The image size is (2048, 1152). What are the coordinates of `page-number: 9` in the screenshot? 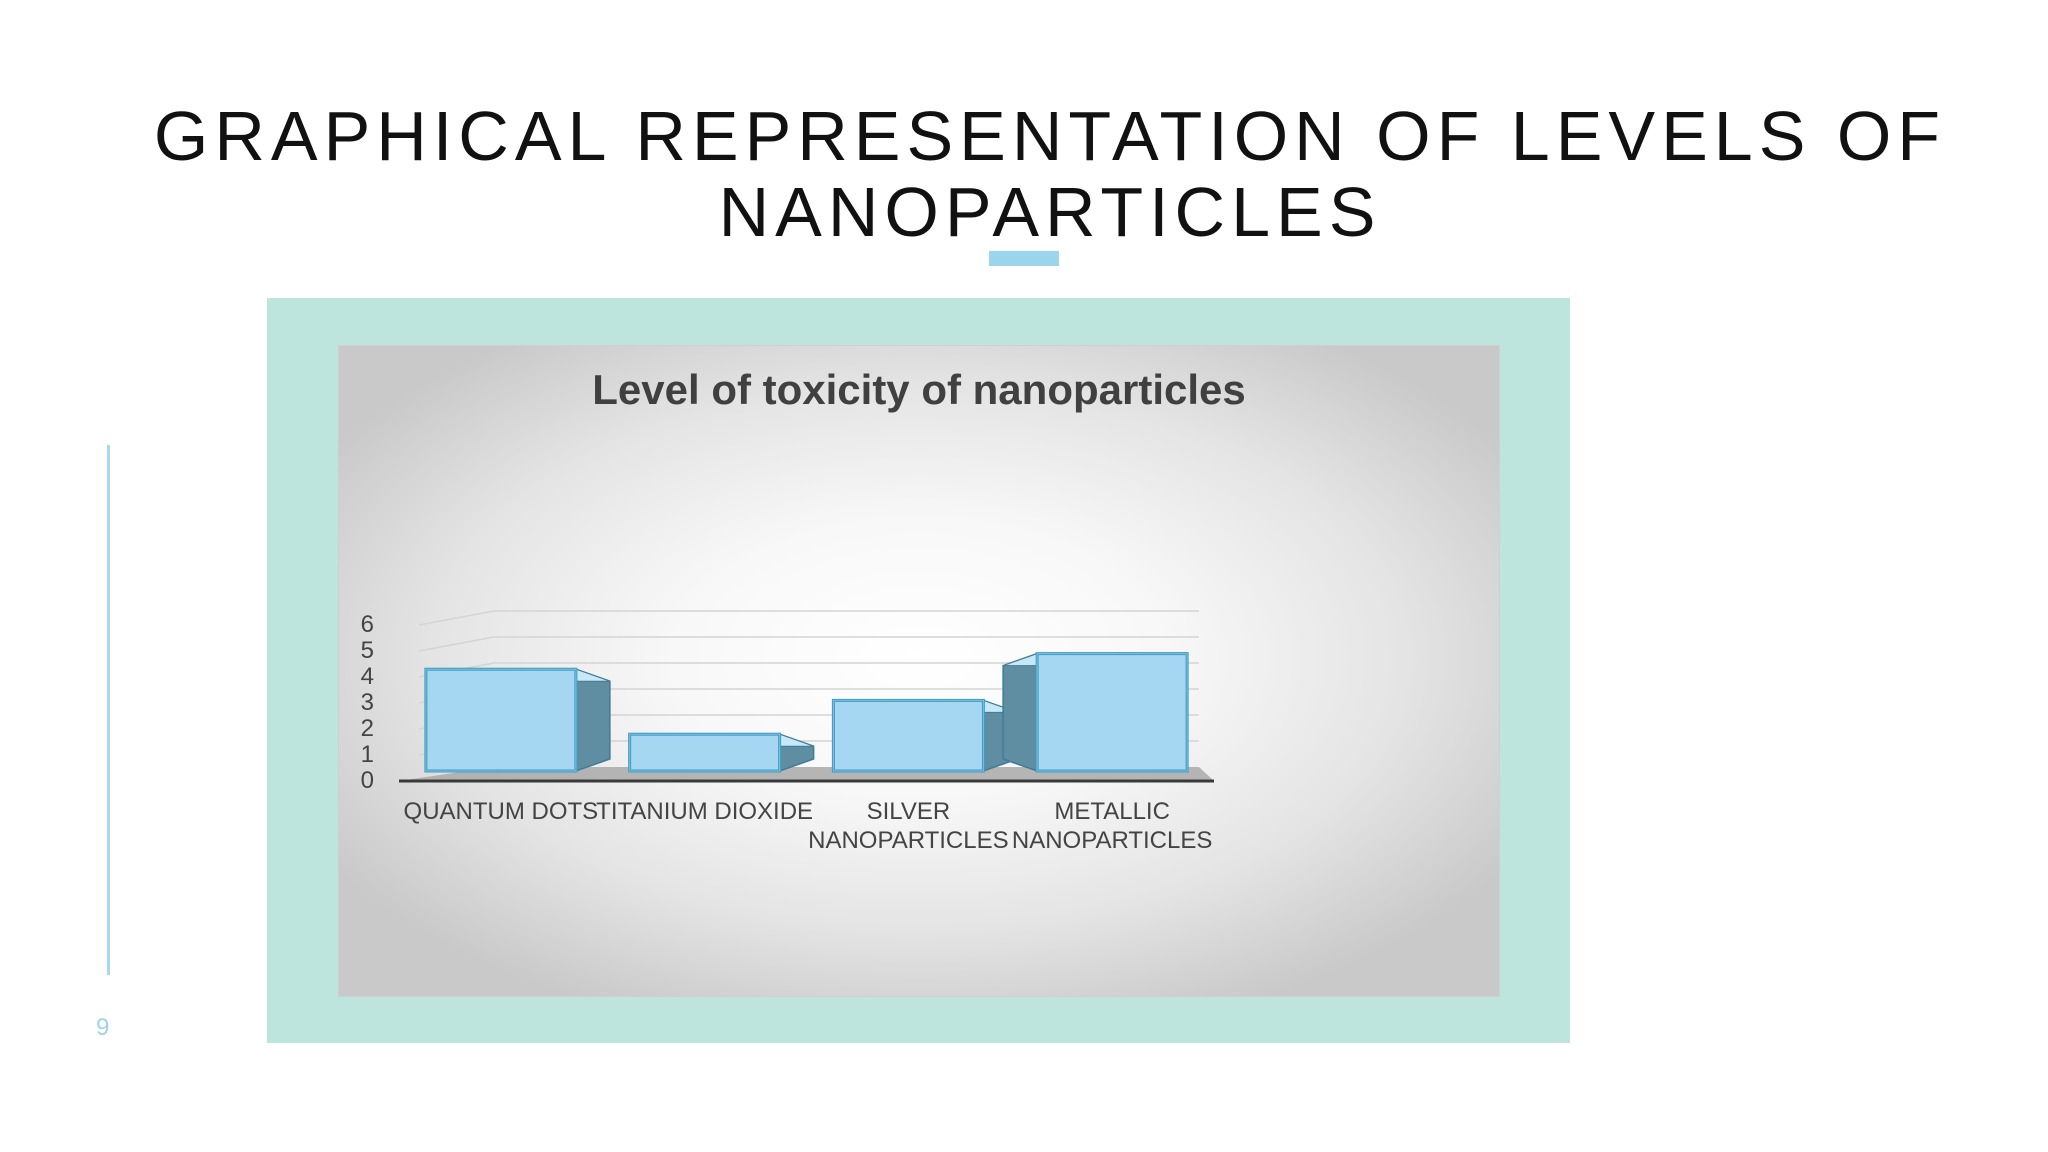 It's located at (103, 1027).